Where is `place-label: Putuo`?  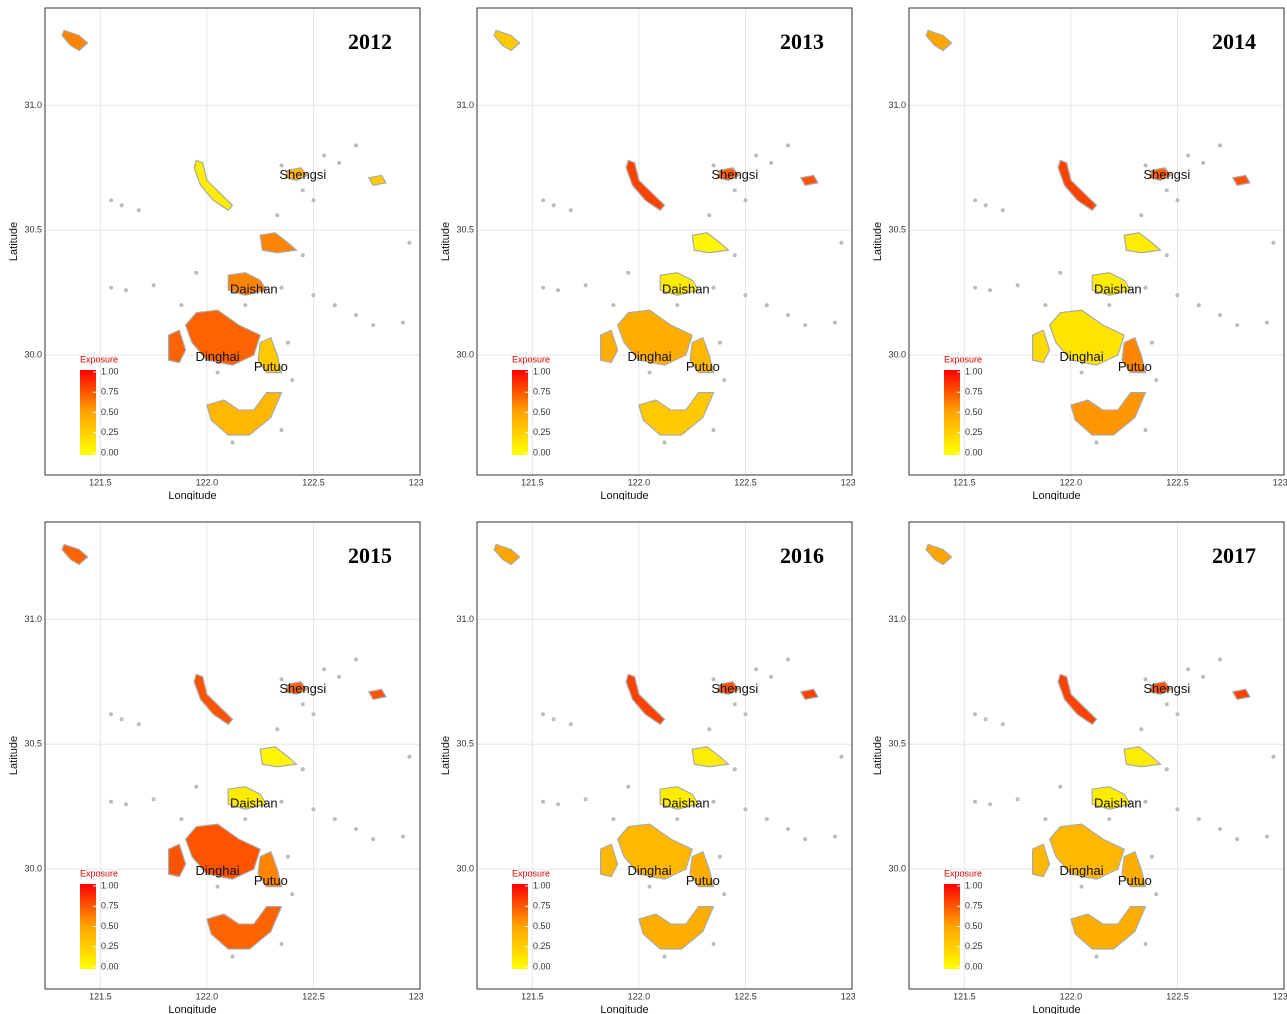
place-label: Putuo is located at coordinates (1135, 880).